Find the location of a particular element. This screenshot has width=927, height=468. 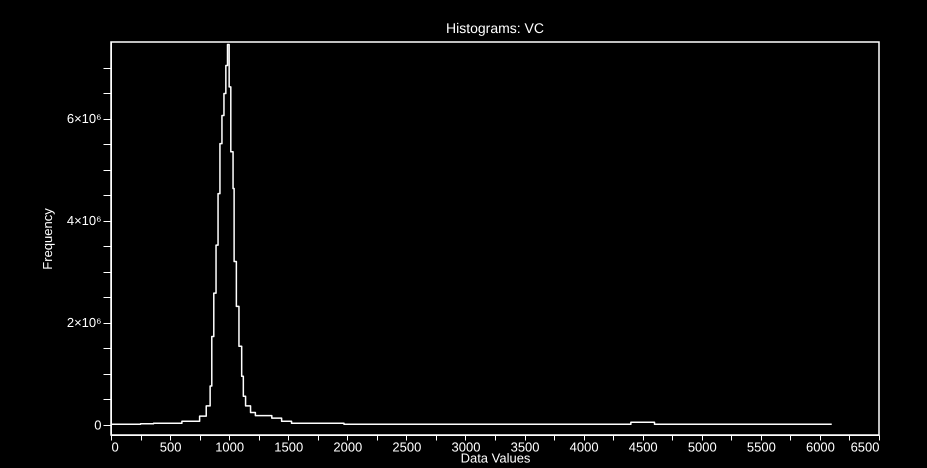

x-tick-label: 1000 is located at coordinates (229, 447).